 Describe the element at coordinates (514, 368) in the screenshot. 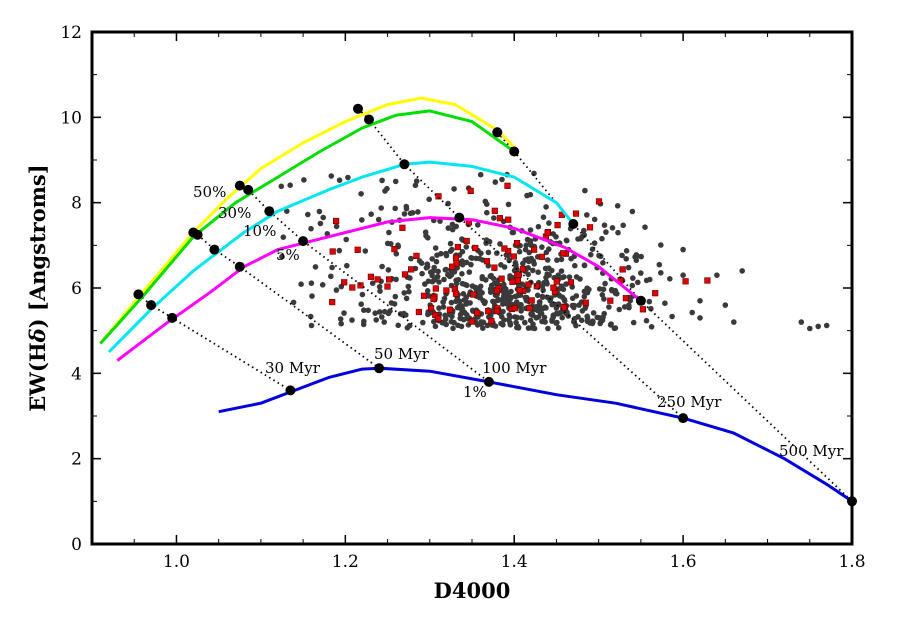

I see `age-label-100: 100 Myr` at that location.